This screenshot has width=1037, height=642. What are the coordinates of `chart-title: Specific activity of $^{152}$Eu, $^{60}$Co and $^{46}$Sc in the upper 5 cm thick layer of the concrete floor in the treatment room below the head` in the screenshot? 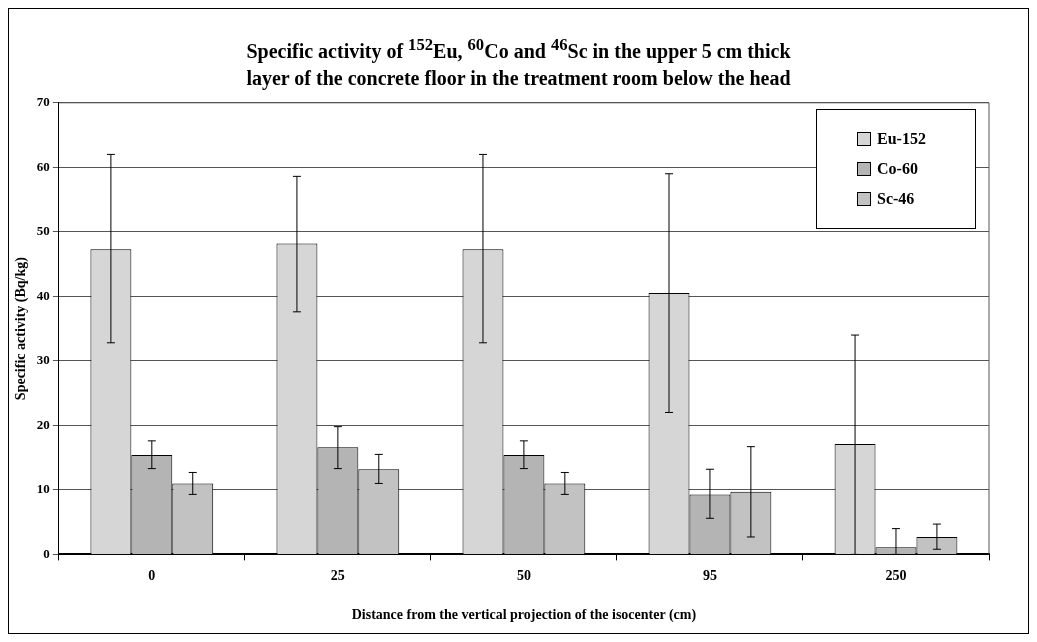 It's located at (518, 63).